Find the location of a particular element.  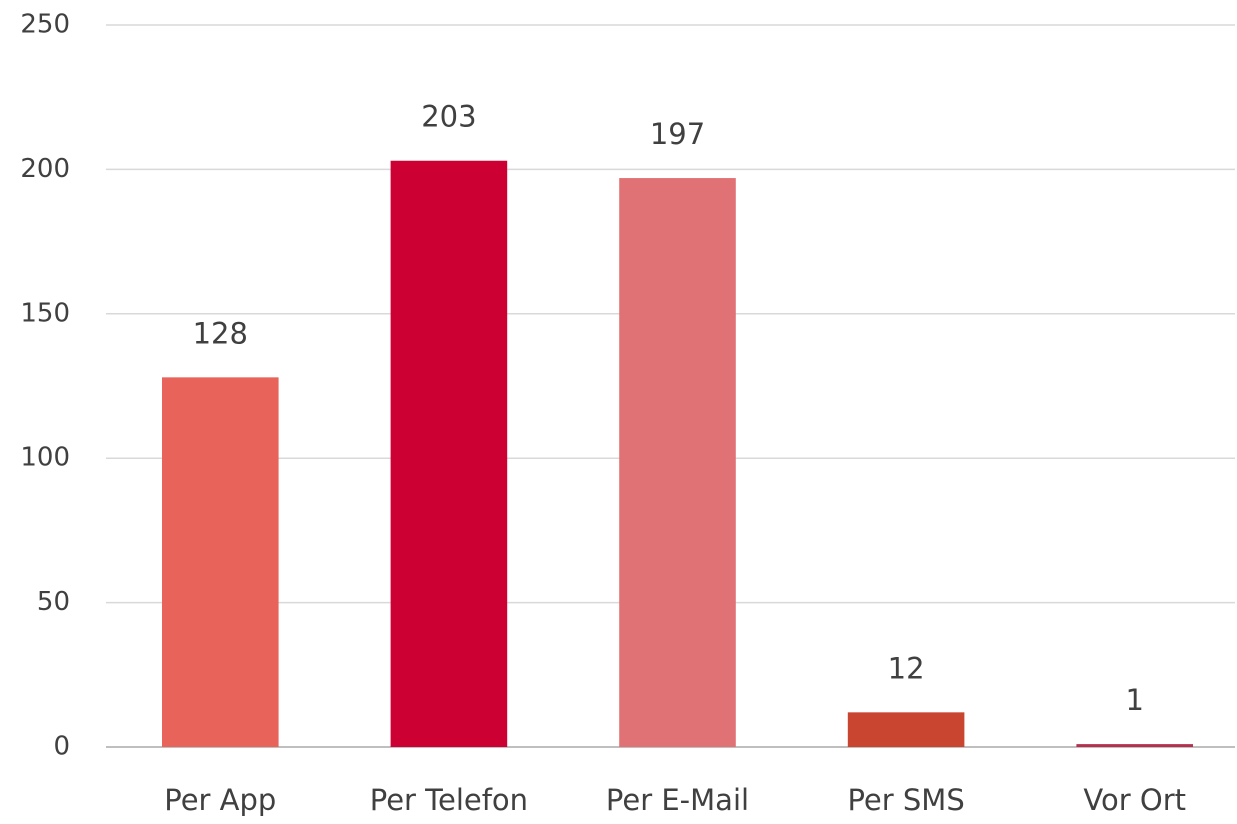

x-tick-label: Vor Ort is located at coordinates (1134, 800).